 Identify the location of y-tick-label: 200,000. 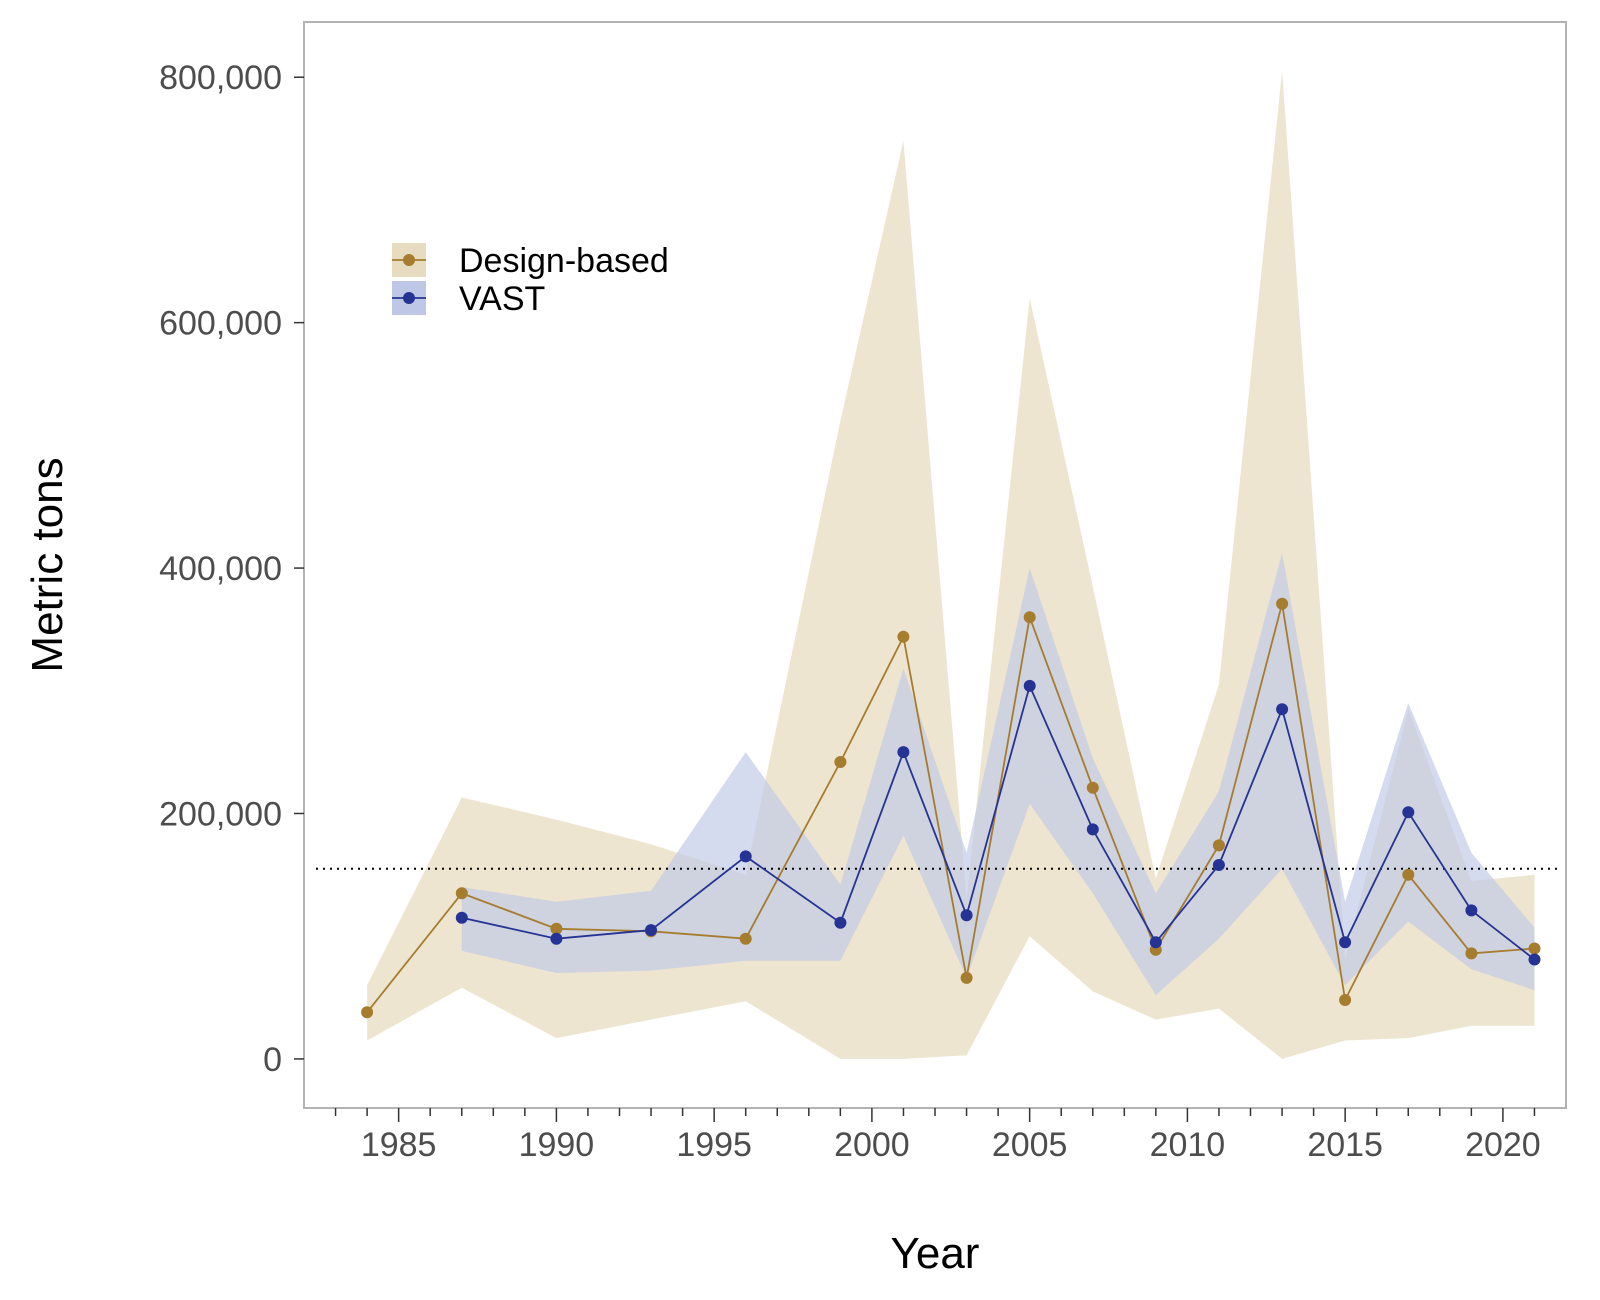
(220, 814).